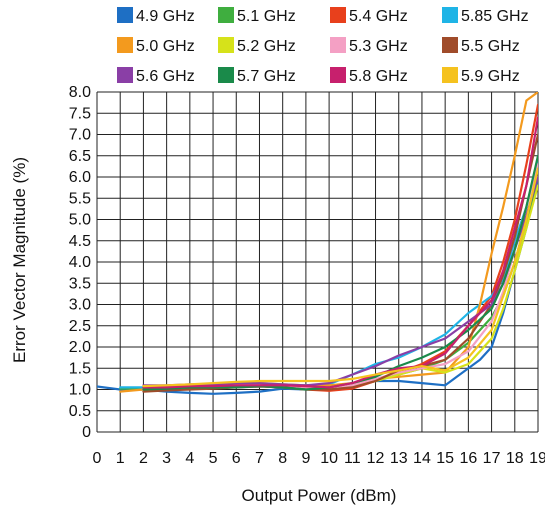 This screenshot has width=545, height=510. What do you see at coordinates (495, 16) in the screenshot?
I see `legend-label: 5.85 GHz` at bounding box center [495, 16].